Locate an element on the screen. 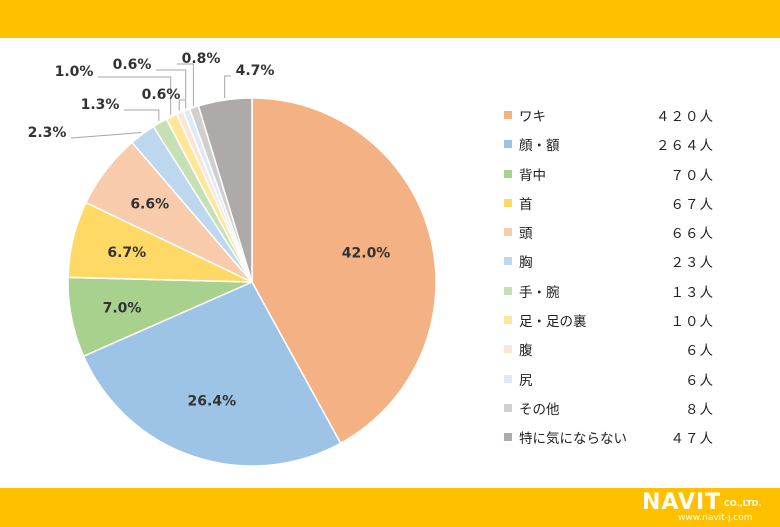 The height and width of the screenshot is (527, 780). logo-url: www.navit-j.com is located at coordinates (715, 518).